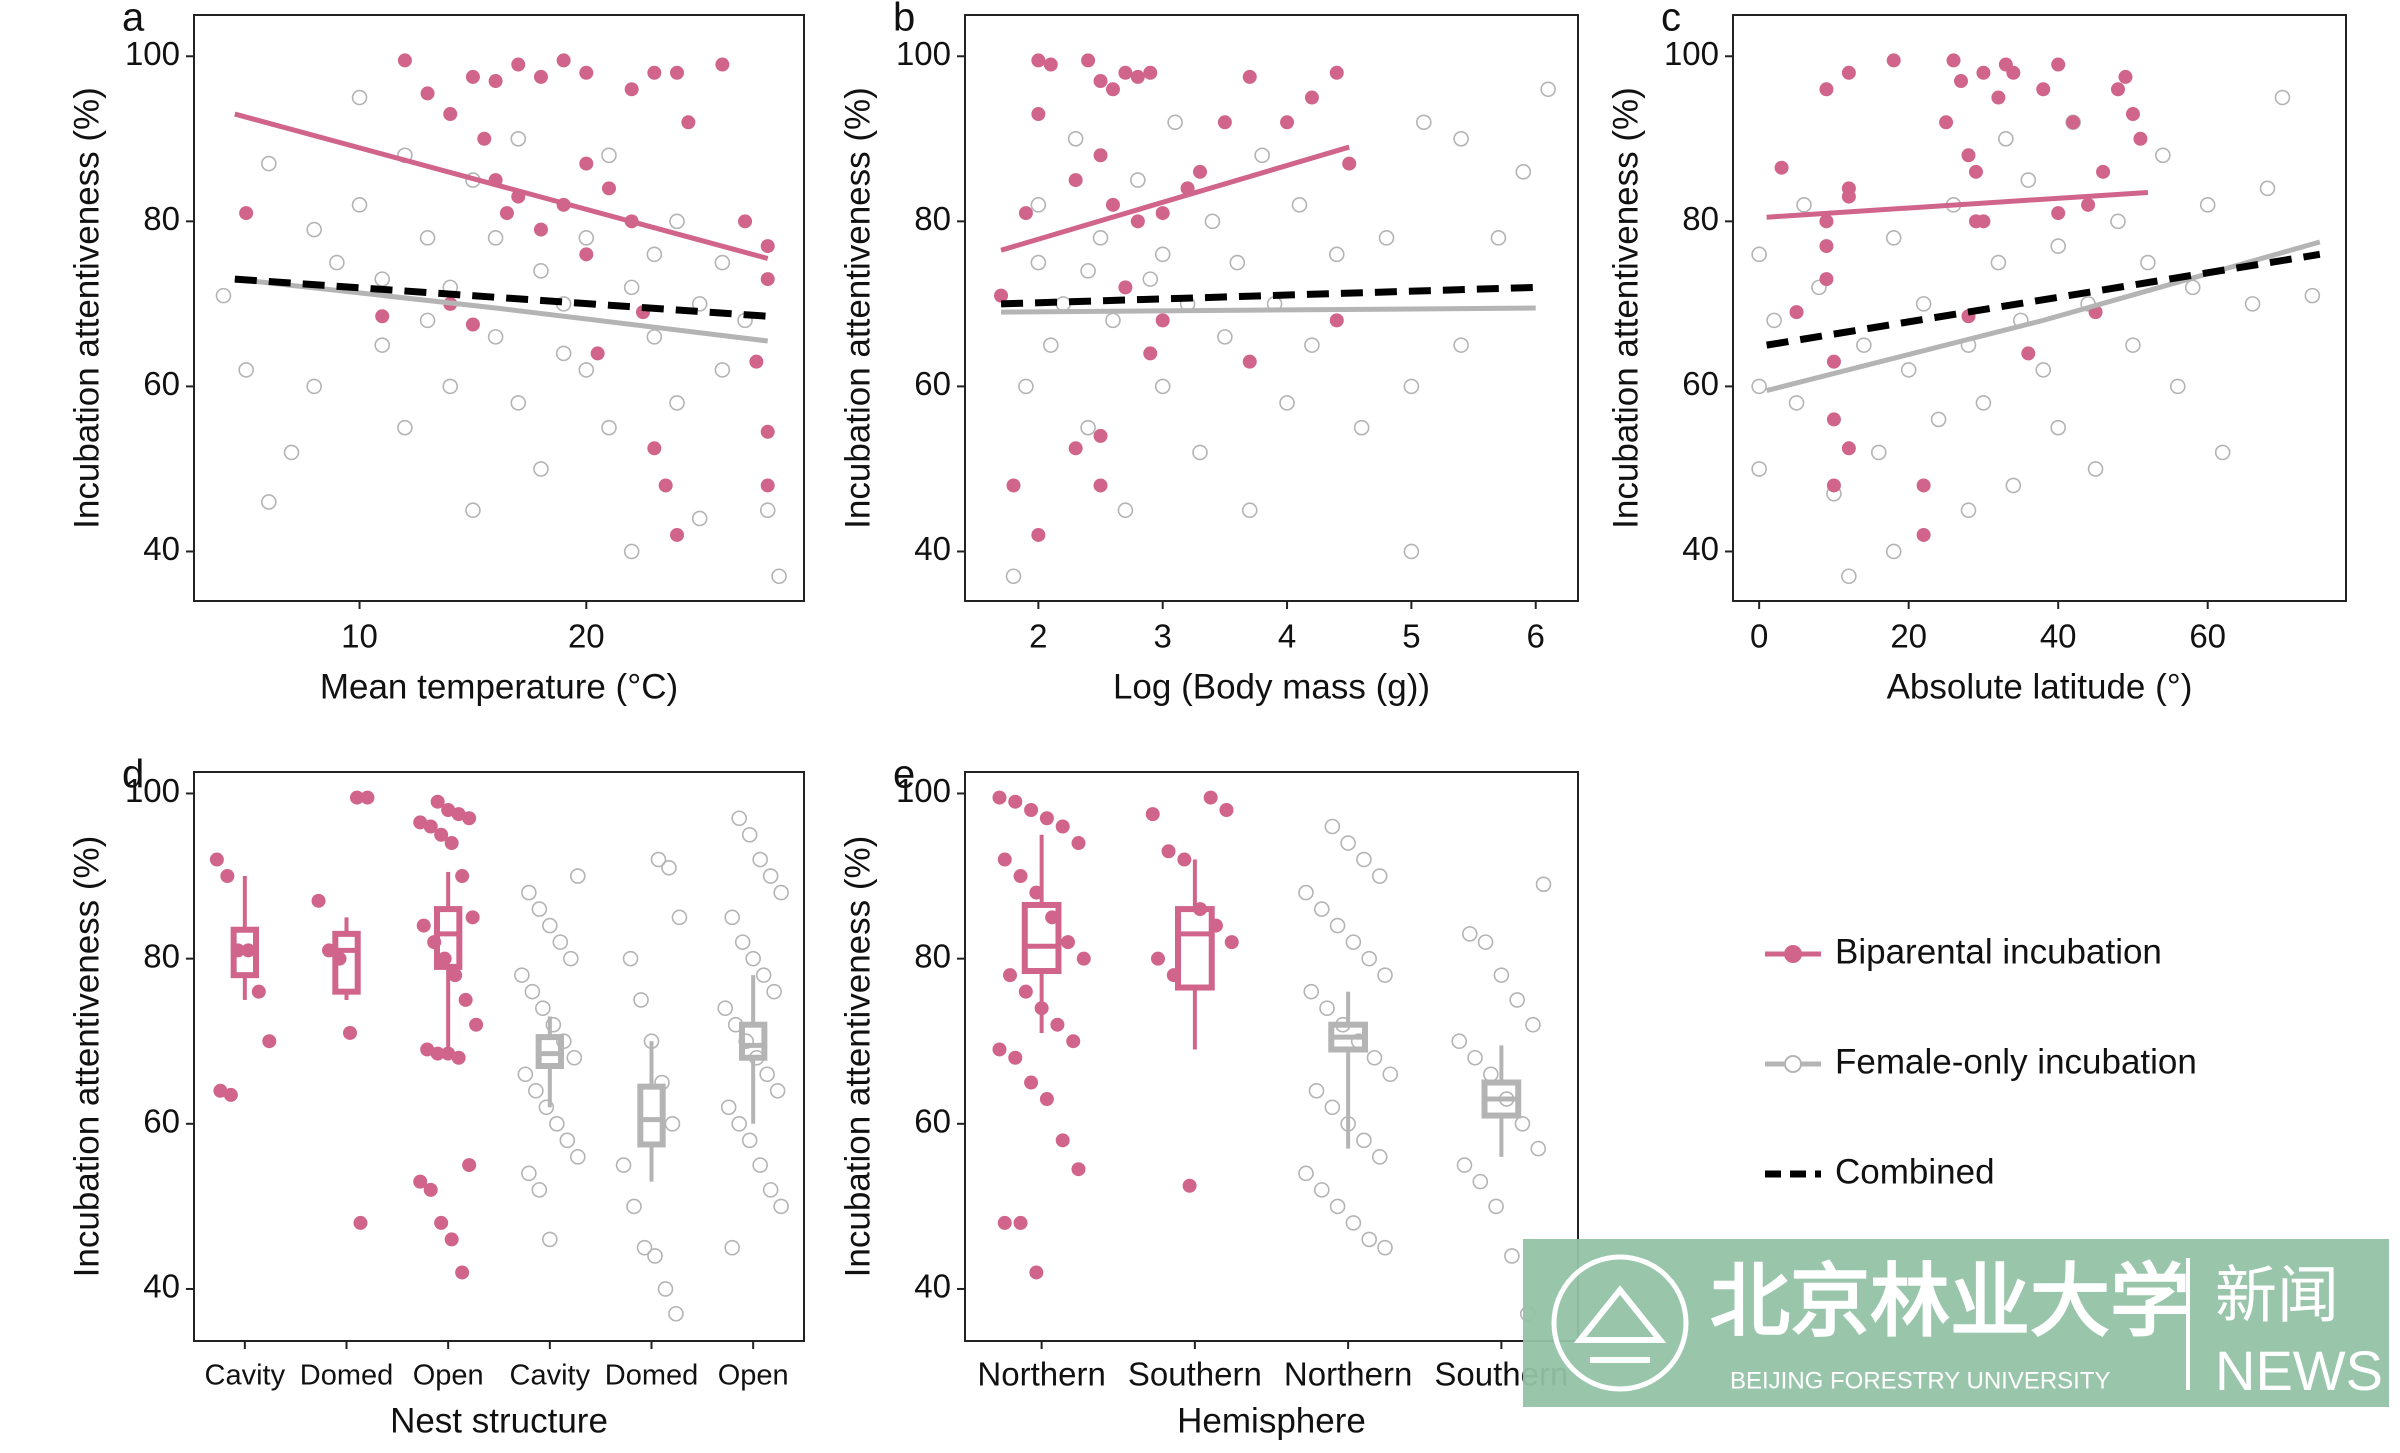  I want to click on x-axis-label: Nest structure, so click(499, 1420).